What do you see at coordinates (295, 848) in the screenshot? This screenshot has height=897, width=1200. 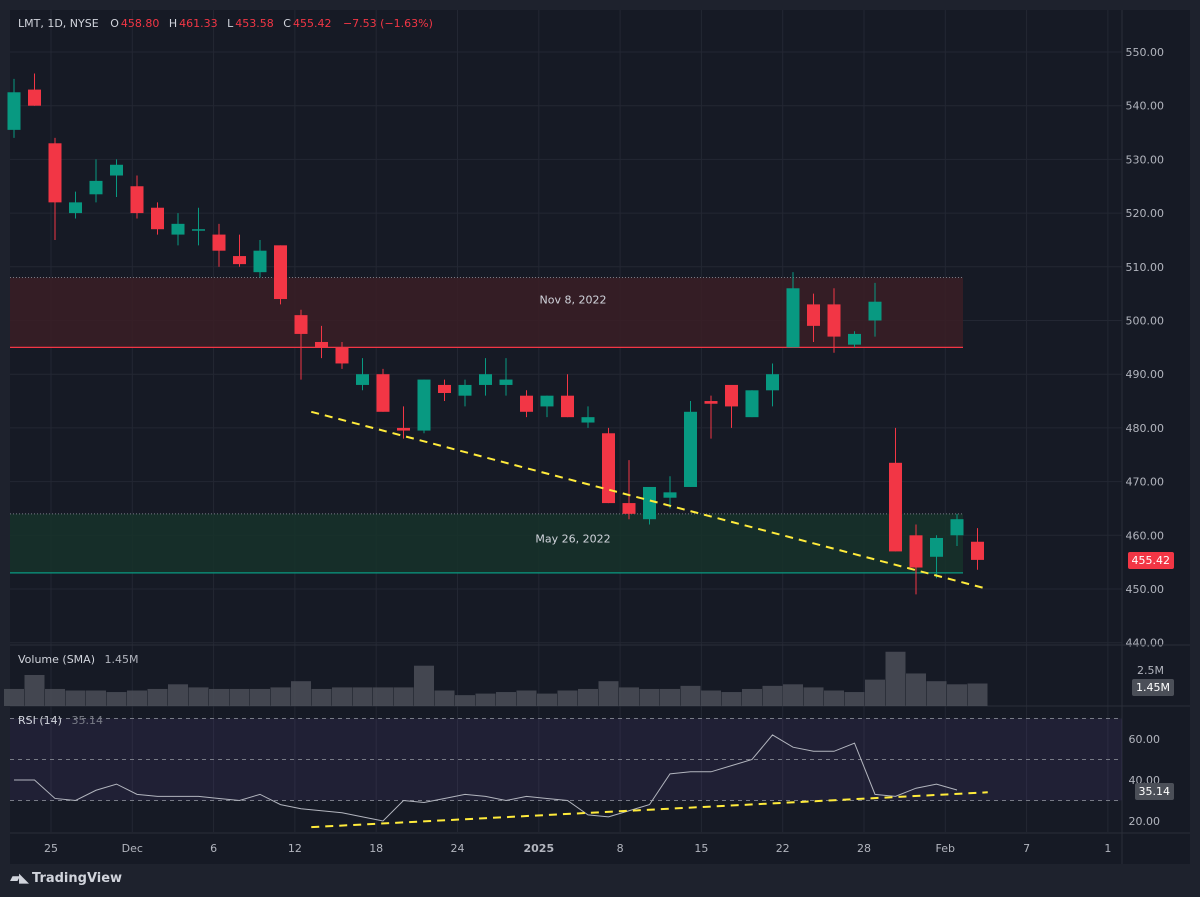 I see `x-tick-label: 12` at bounding box center [295, 848].